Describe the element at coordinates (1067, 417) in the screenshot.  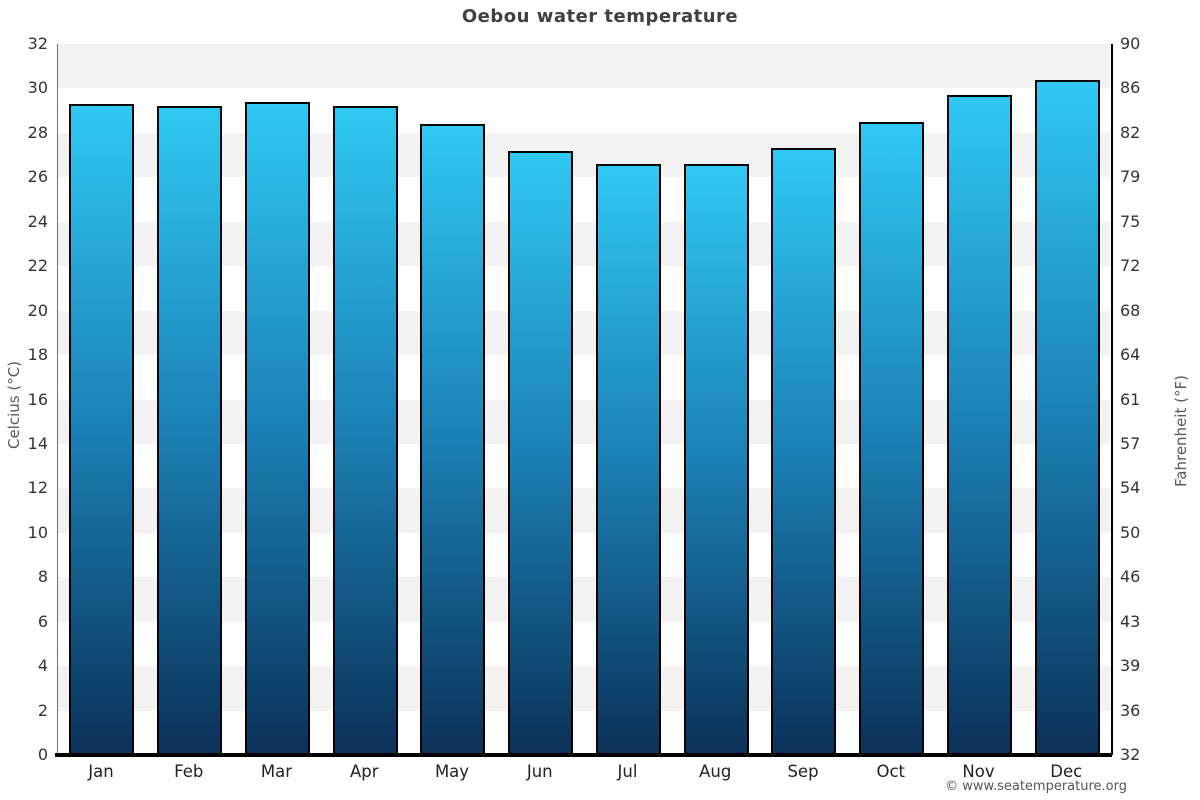
I see `bar-dec` at that location.